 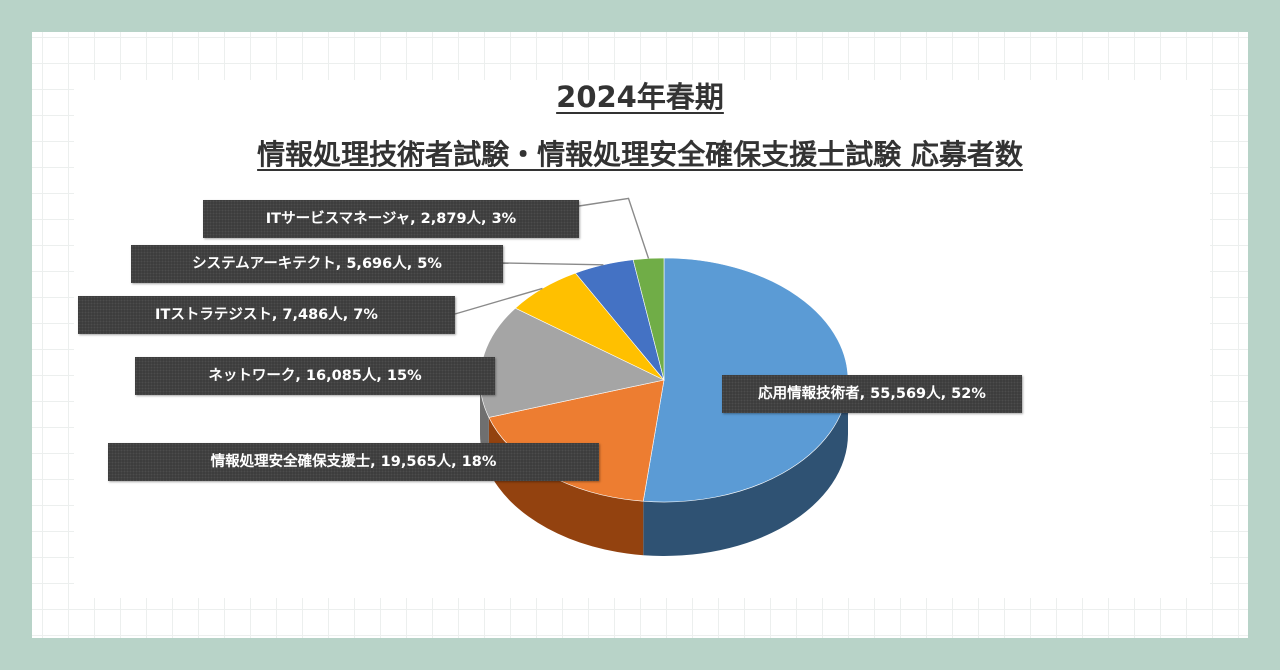 What do you see at coordinates (872, 394) in the screenshot?
I see `data-label-applied-it: 応用情報技術者, 55,569人, 52%` at bounding box center [872, 394].